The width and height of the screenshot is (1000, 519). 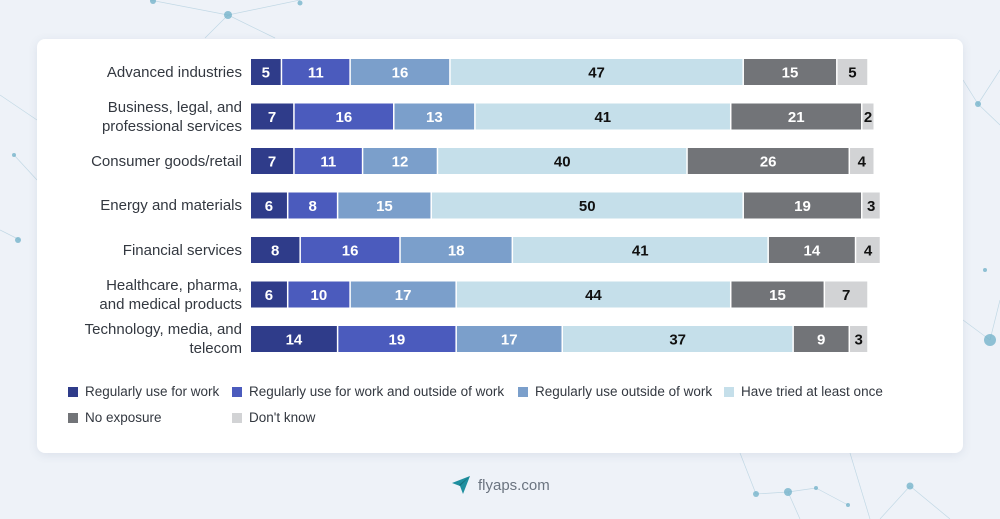 What do you see at coordinates (170, 304) in the screenshot?
I see `category-label-line: and medical products` at bounding box center [170, 304].